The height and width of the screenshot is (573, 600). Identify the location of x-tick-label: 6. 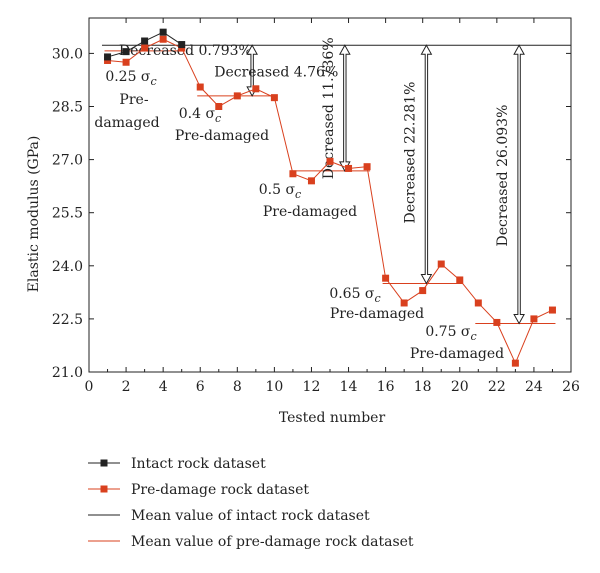
(200, 387).